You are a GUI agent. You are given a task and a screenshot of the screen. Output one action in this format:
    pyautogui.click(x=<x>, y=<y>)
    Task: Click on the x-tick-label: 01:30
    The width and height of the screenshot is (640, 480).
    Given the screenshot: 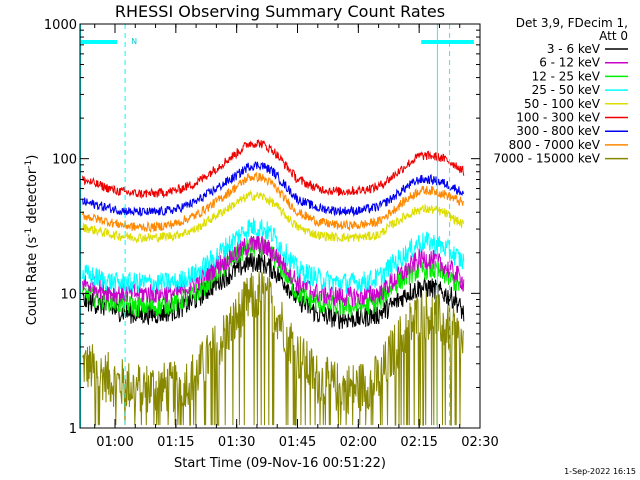 What is the action you would take?
    pyautogui.click(x=236, y=442)
    